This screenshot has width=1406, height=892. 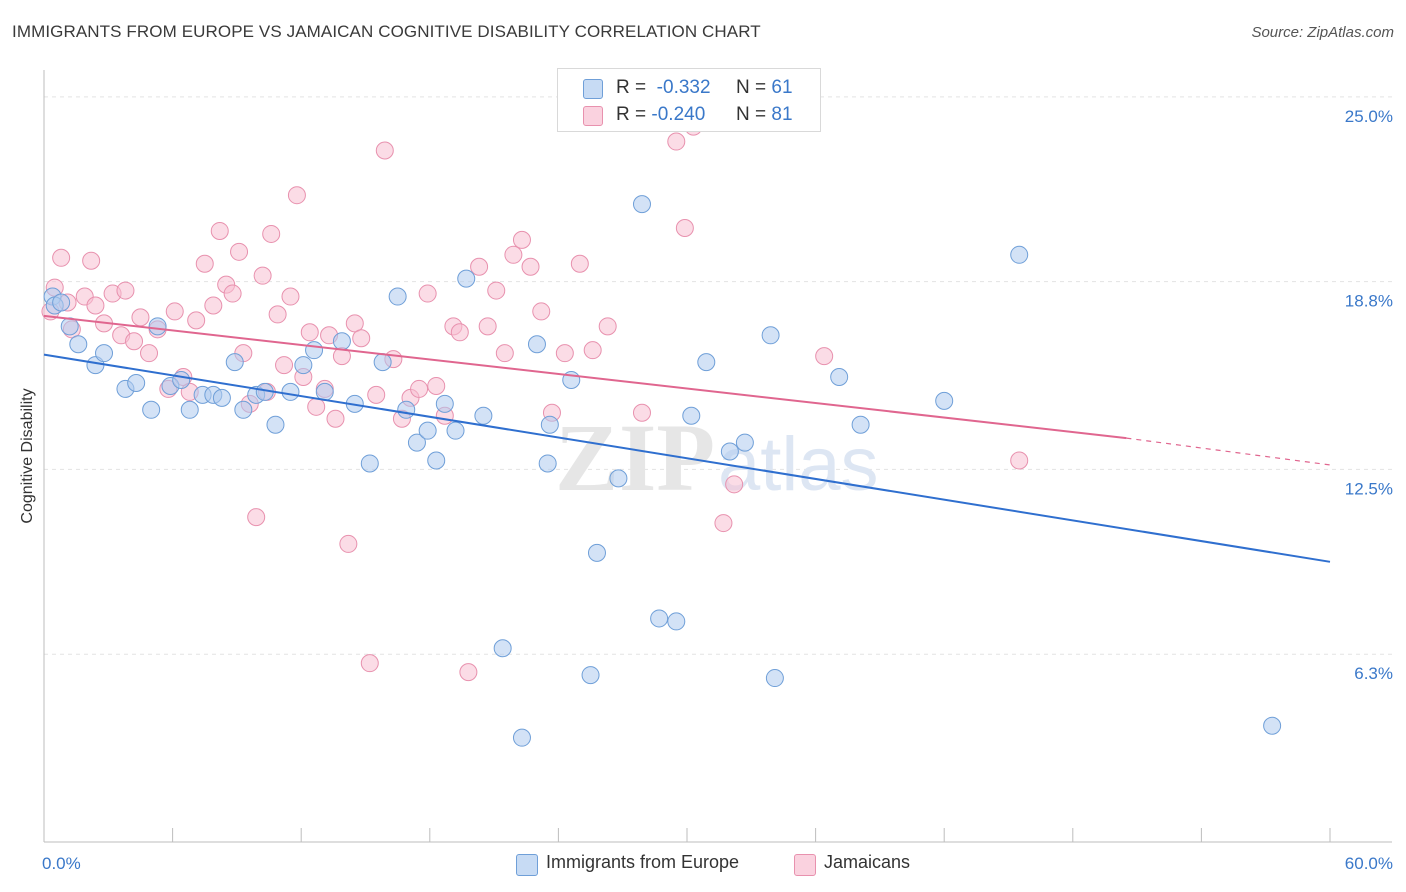 I want to click on source-label: Source: ZipAtlas.com, so click(x=1322, y=32).